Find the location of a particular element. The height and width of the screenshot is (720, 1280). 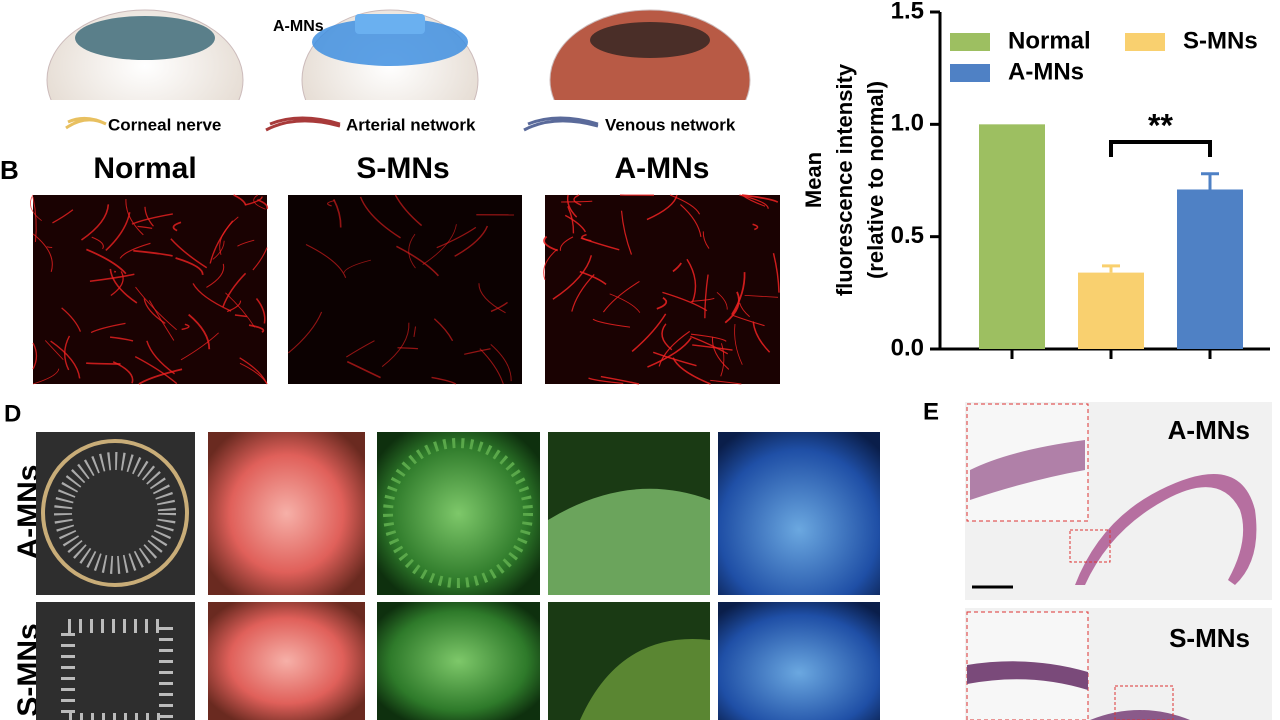

bar is located at coordinates (1111, 310).